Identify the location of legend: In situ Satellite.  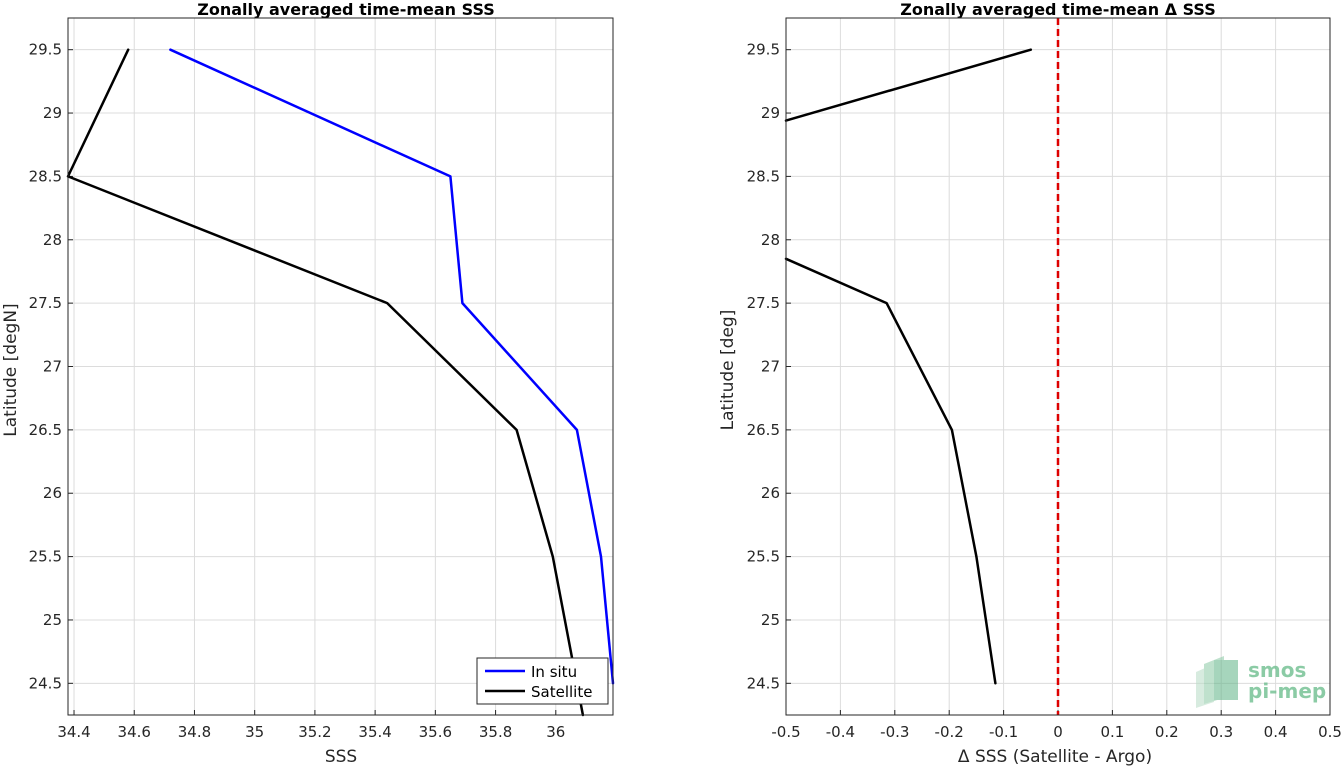
(542, 681).